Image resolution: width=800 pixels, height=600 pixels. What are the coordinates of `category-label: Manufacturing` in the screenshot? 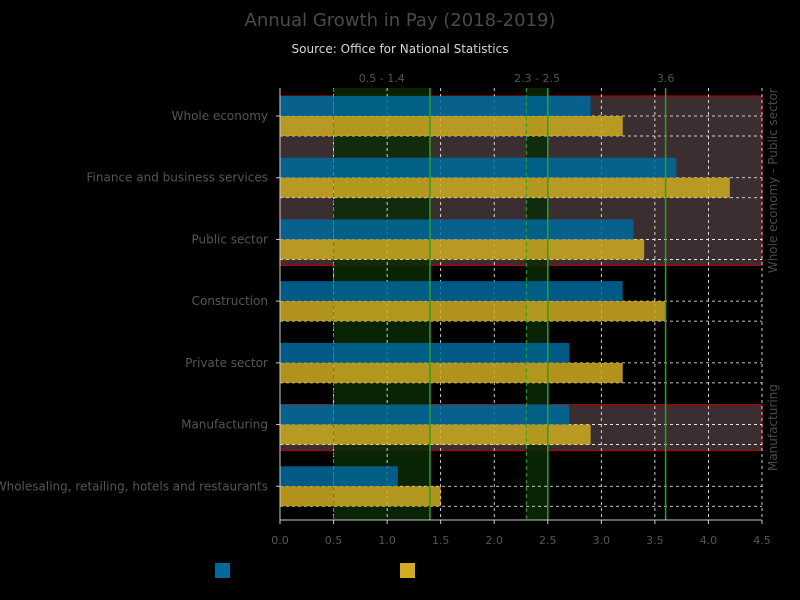 It's located at (224, 425).